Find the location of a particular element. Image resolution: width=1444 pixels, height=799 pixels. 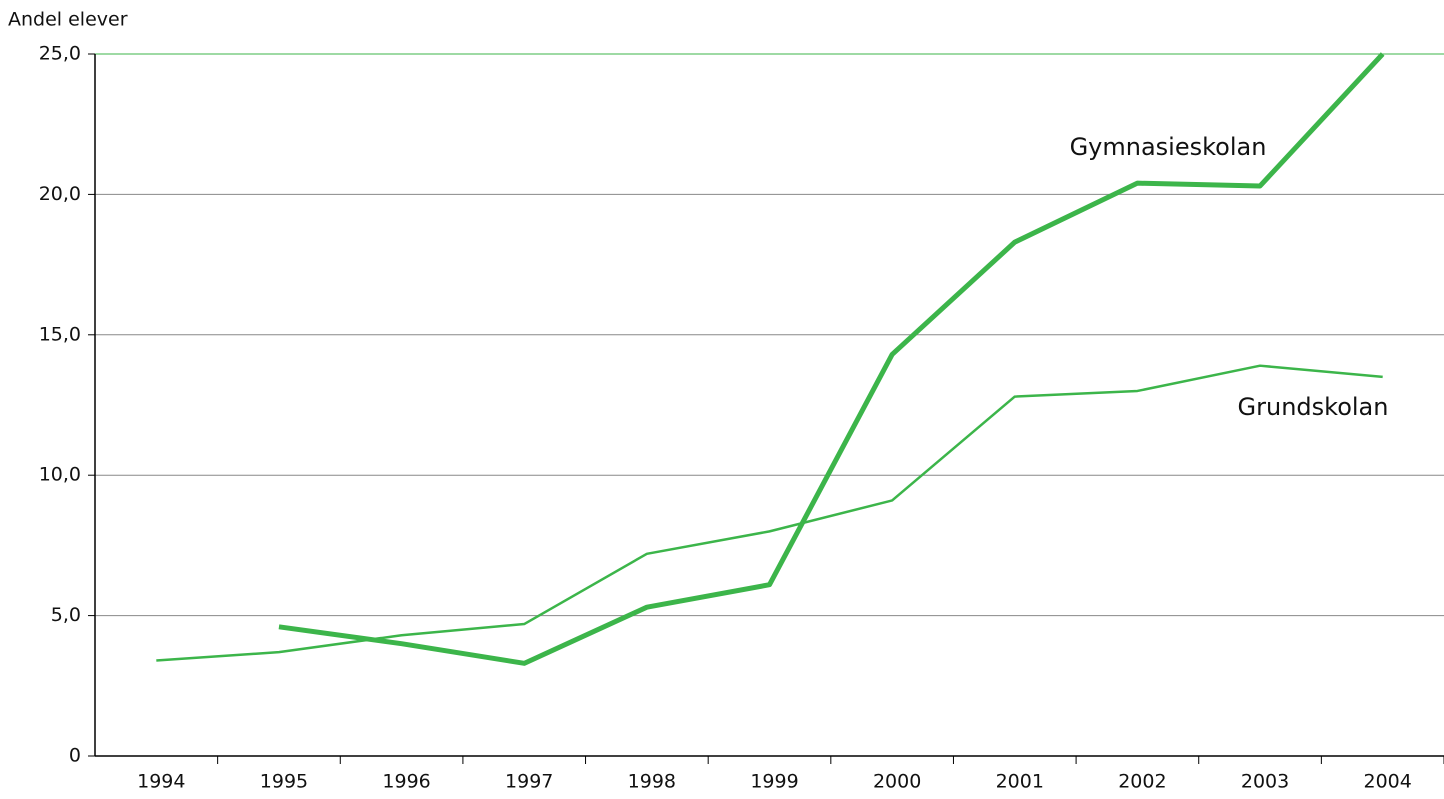

x-tick-label: 2002 is located at coordinates (1142, 782).